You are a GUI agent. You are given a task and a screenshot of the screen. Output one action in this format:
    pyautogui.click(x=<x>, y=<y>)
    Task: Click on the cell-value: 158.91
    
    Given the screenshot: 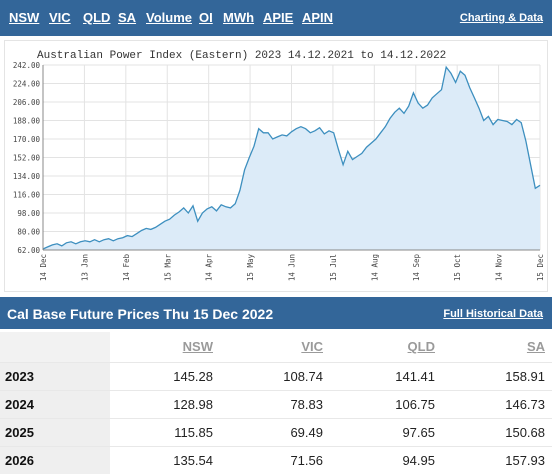 What is the action you would take?
    pyautogui.click(x=497, y=375)
    